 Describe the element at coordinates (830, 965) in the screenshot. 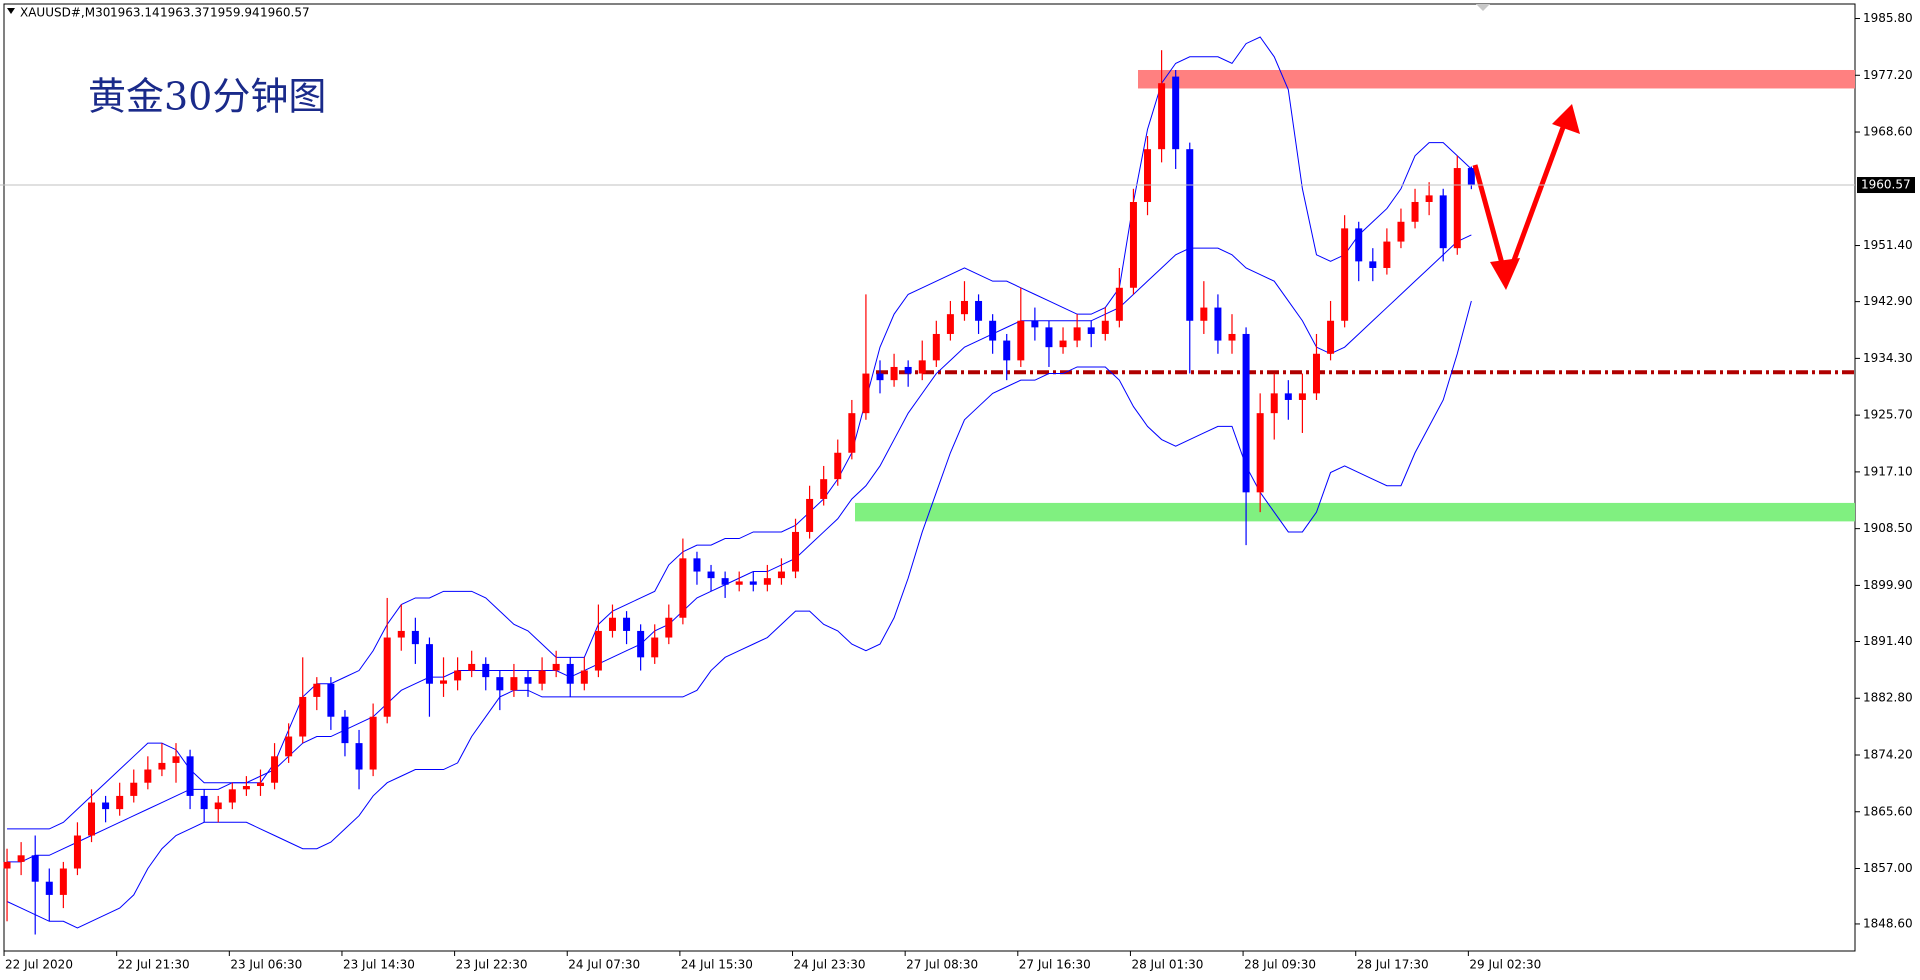

I see `x-tick-label: 24 Jul 23:30` at that location.